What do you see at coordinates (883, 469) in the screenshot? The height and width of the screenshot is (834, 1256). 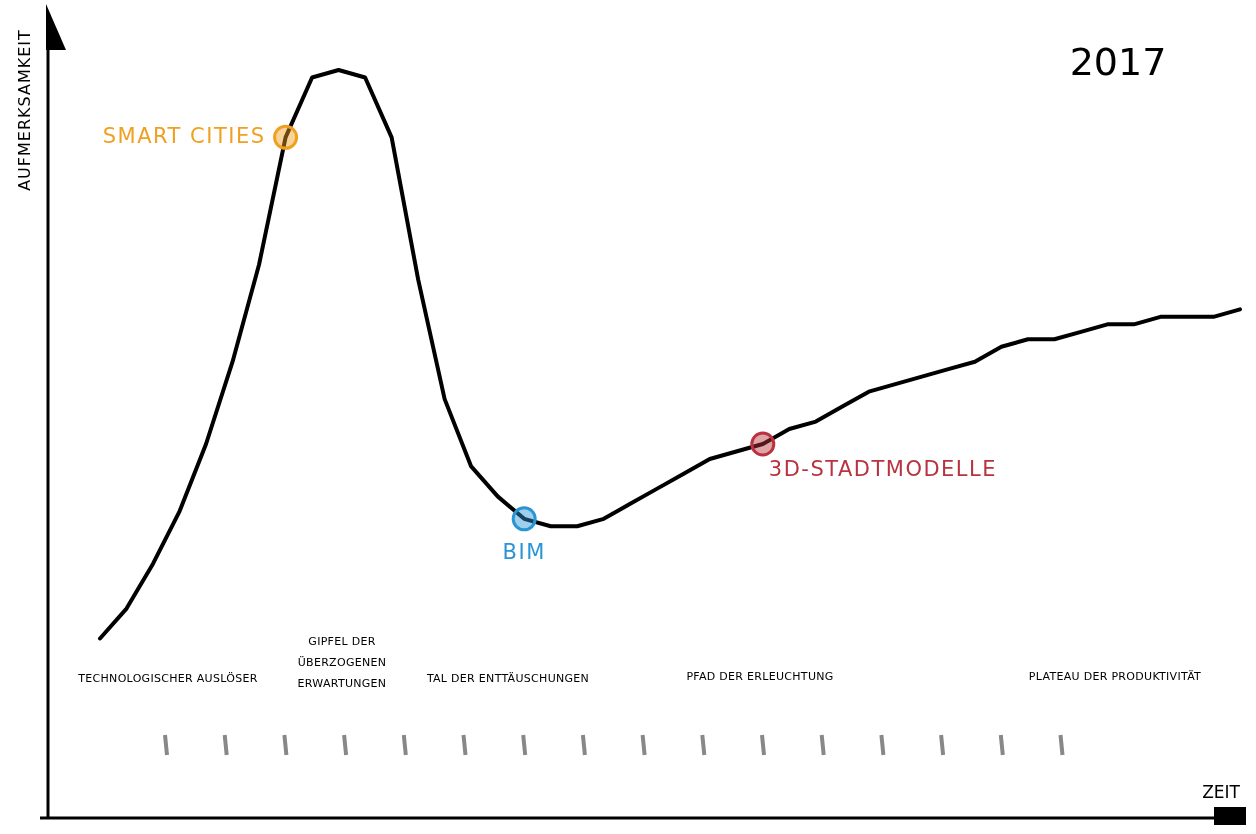 I see `annotation: 3D-STADTMODELLE` at bounding box center [883, 469].